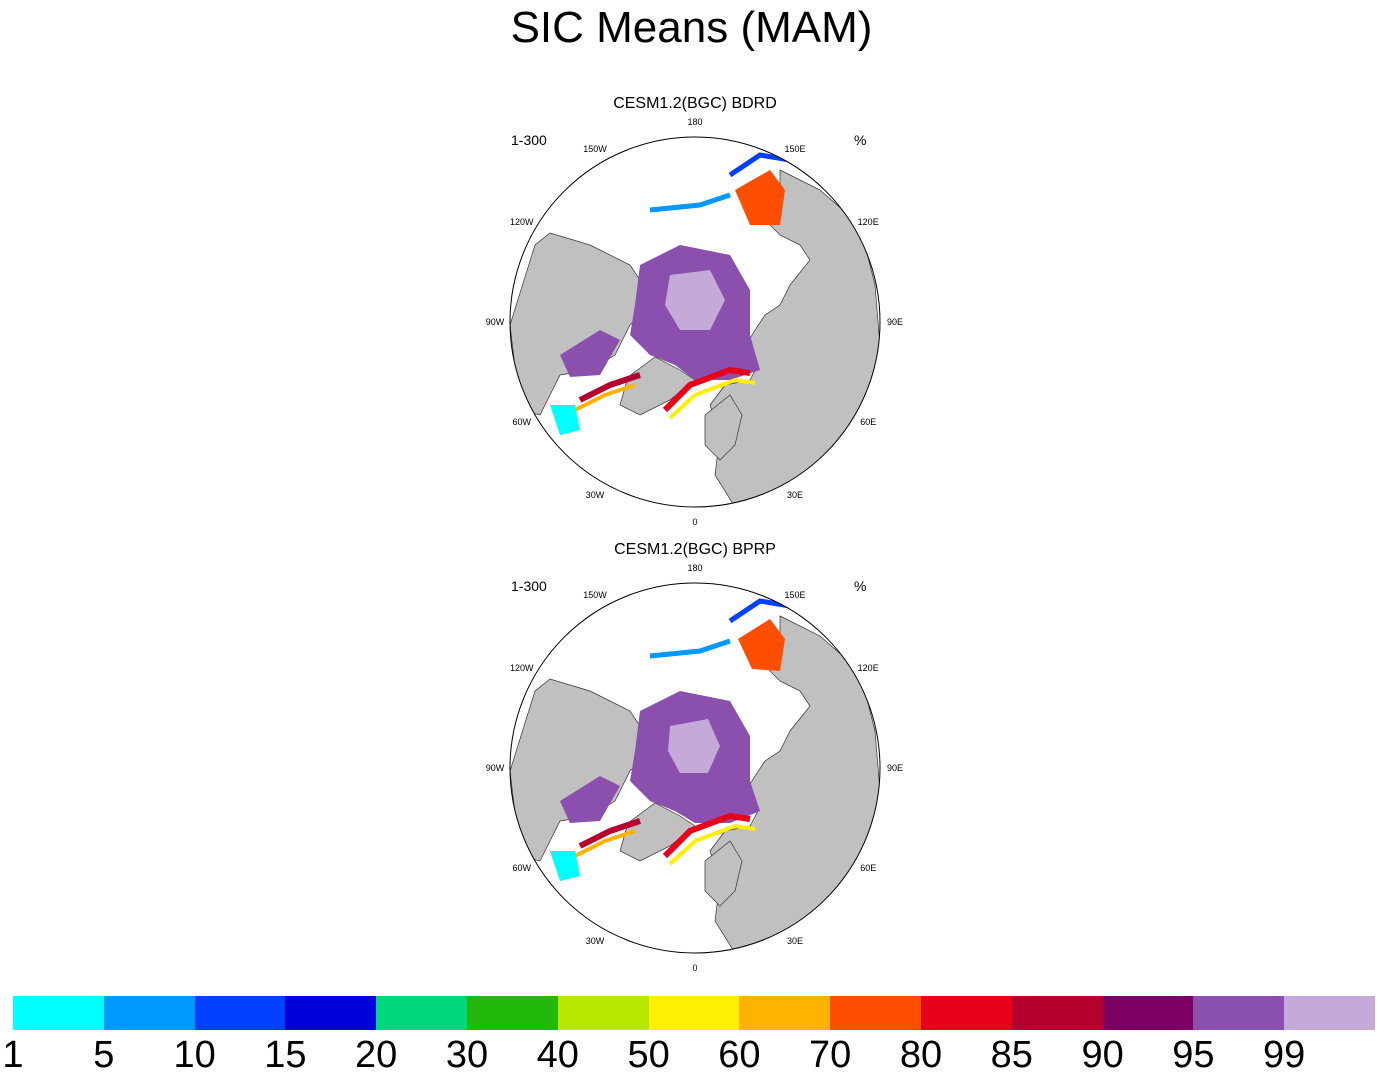  Describe the element at coordinates (557, 1055) in the screenshot. I see `colorbar-tick-label: 40` at that location.